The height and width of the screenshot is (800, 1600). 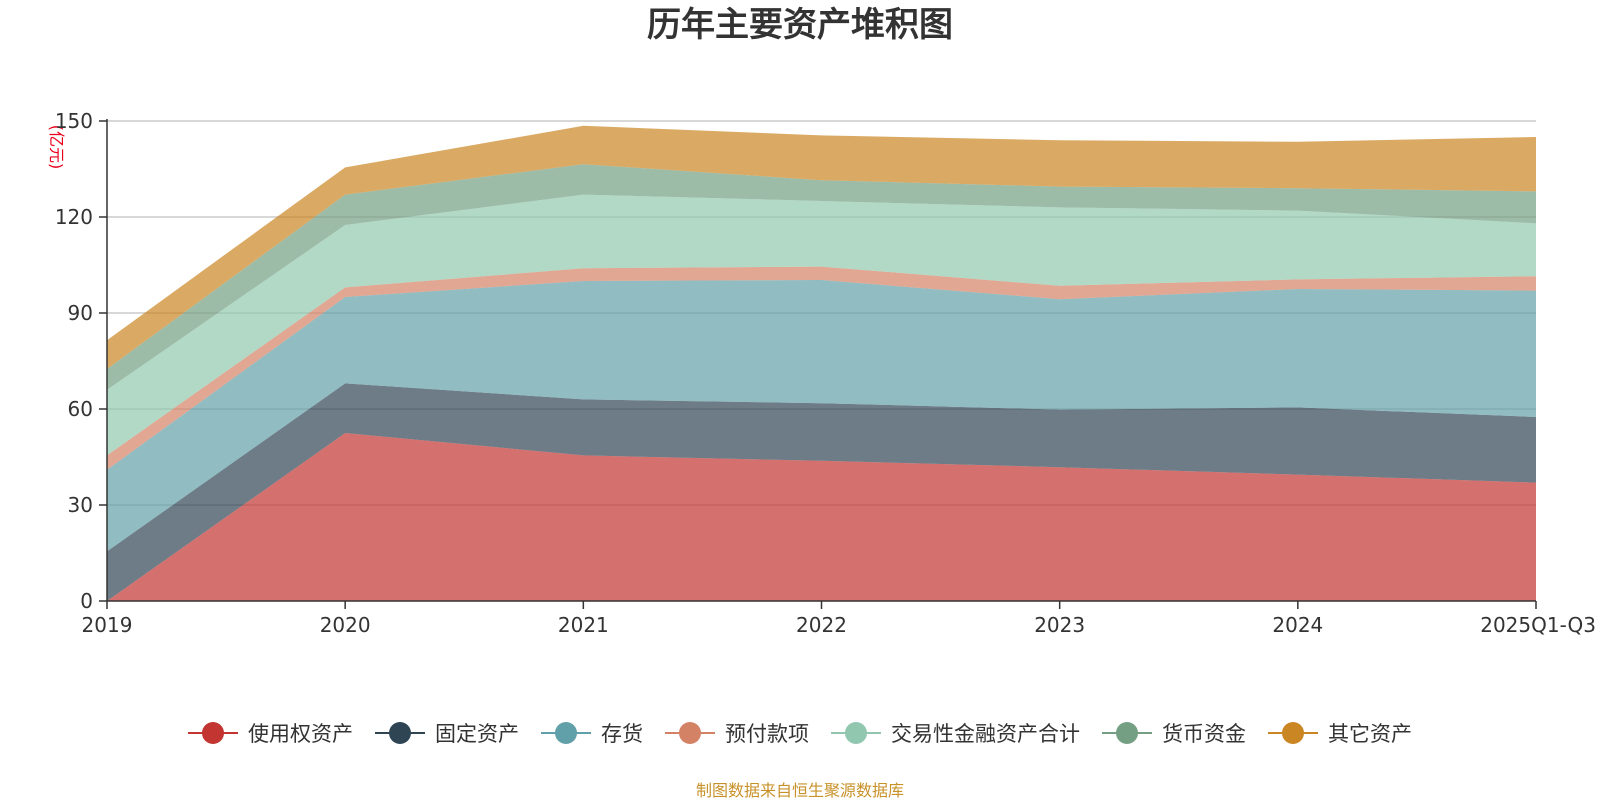 I want to click on legend-item-5: 交易性金融资产合计, so click(x=955, y=734).